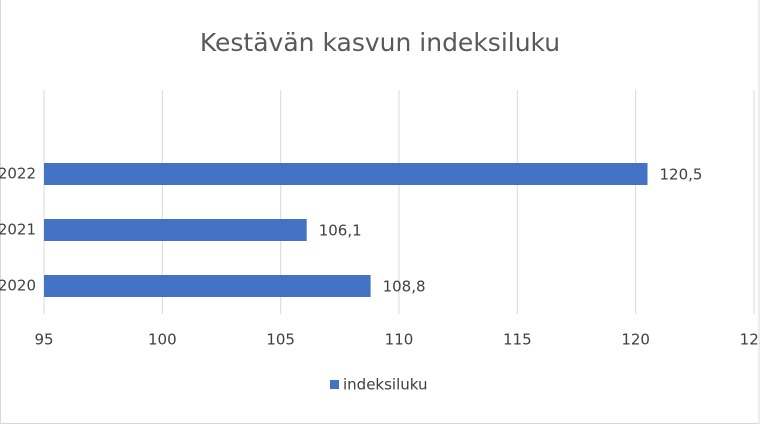 The image size is (760, 425). What do you see at coordinates (334, 384) in the screenshot?
I see `legend-swatch` at bounding box center [334, 384].